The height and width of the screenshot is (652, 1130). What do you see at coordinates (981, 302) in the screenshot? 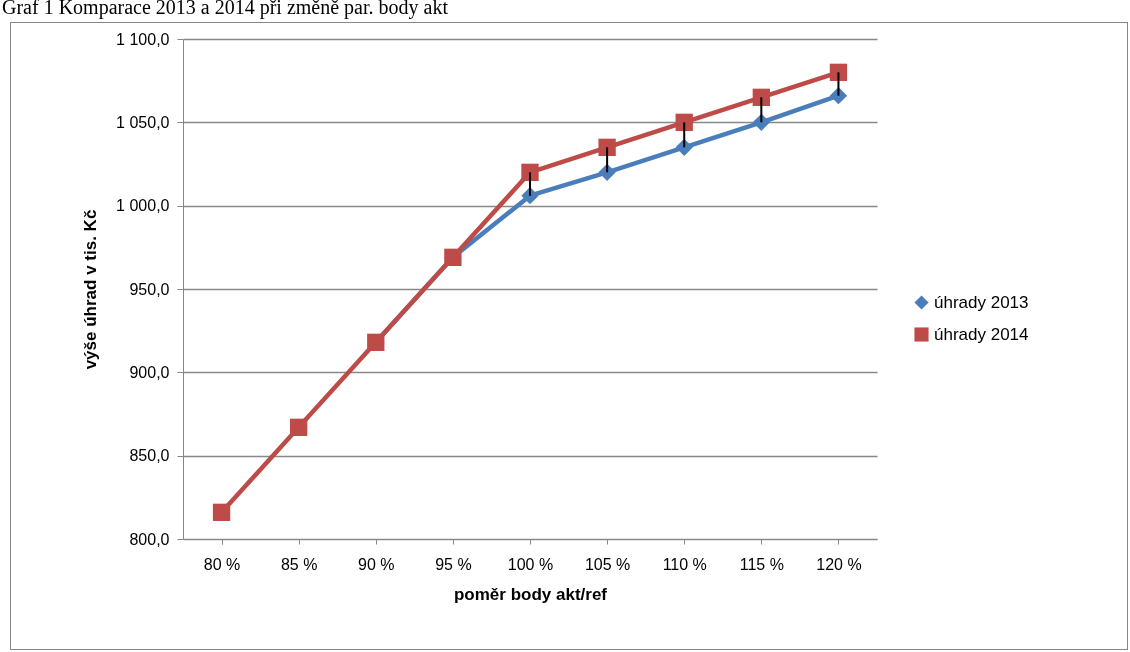
I see `legend-label: úhrady 2013` at bounding box center [981, 302].